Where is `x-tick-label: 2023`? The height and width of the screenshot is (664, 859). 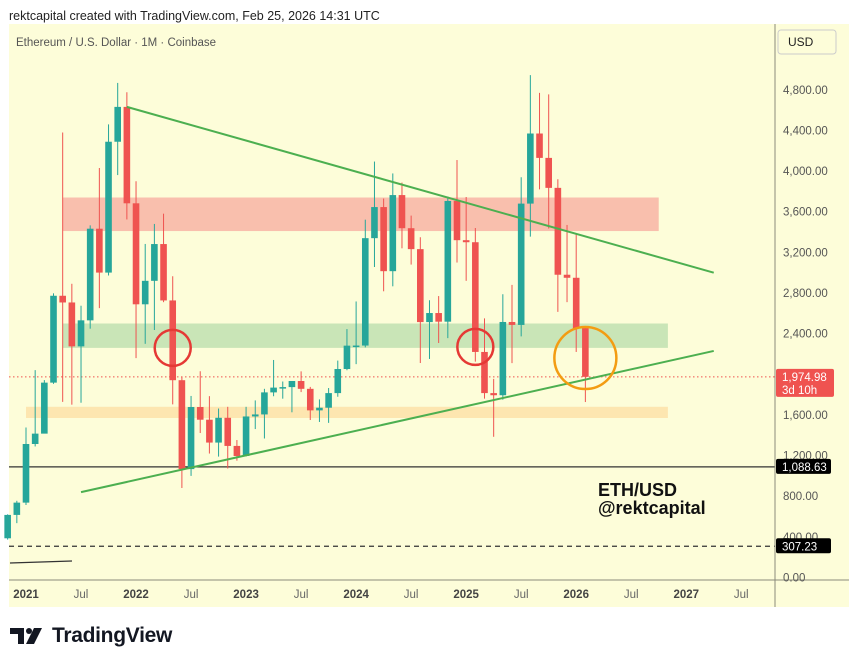 x-tick-label: 2023 is located at coordinates (246, 595).